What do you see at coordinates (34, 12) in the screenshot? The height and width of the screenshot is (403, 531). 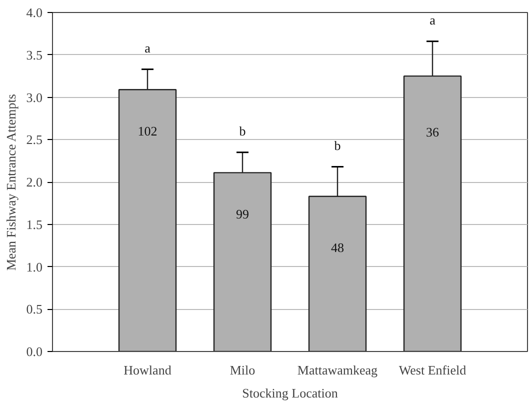 I see `y-tick-label: 4.0` at bounding box center [34, 12].